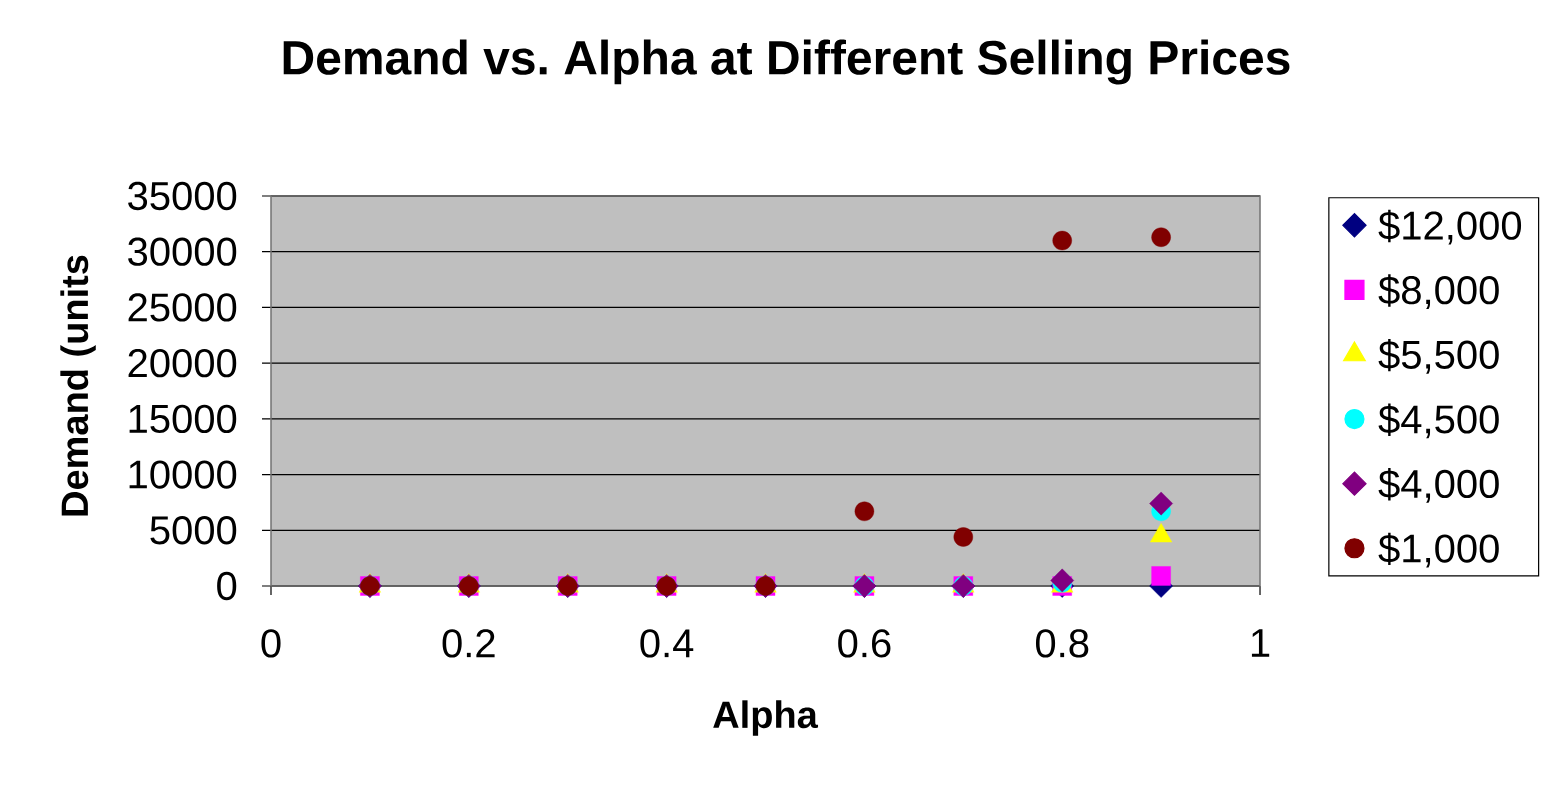  Describe the element at coordinates (1062, 643) in the screenshot. I see `x-tick-label: 0.8` at that location.